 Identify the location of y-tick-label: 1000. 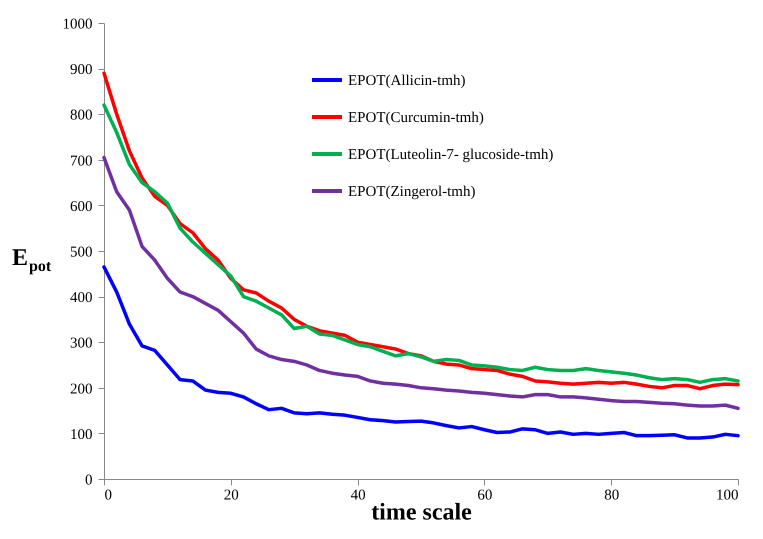
(77, 24).